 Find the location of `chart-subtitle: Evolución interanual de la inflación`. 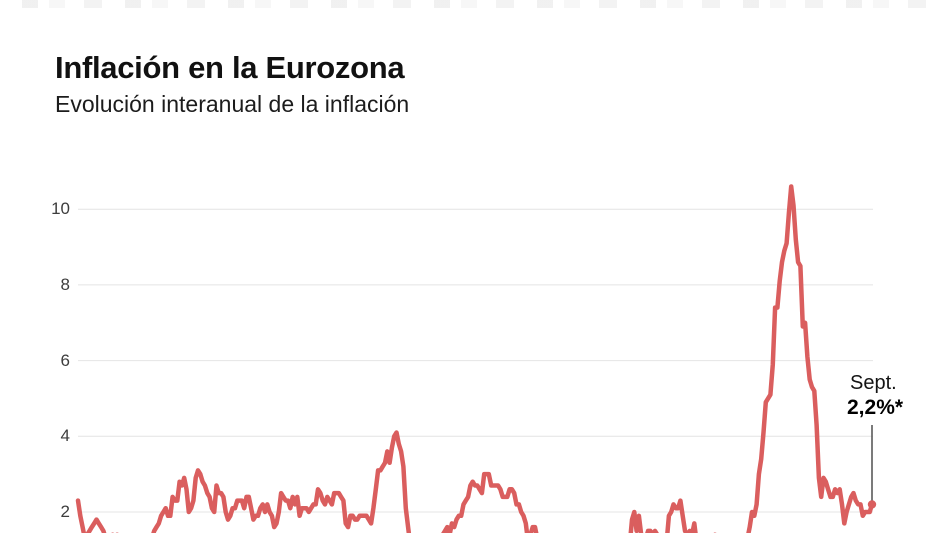

chart-subtitle: Evolución interanual de la inflación is located at coordinates (232, 104).